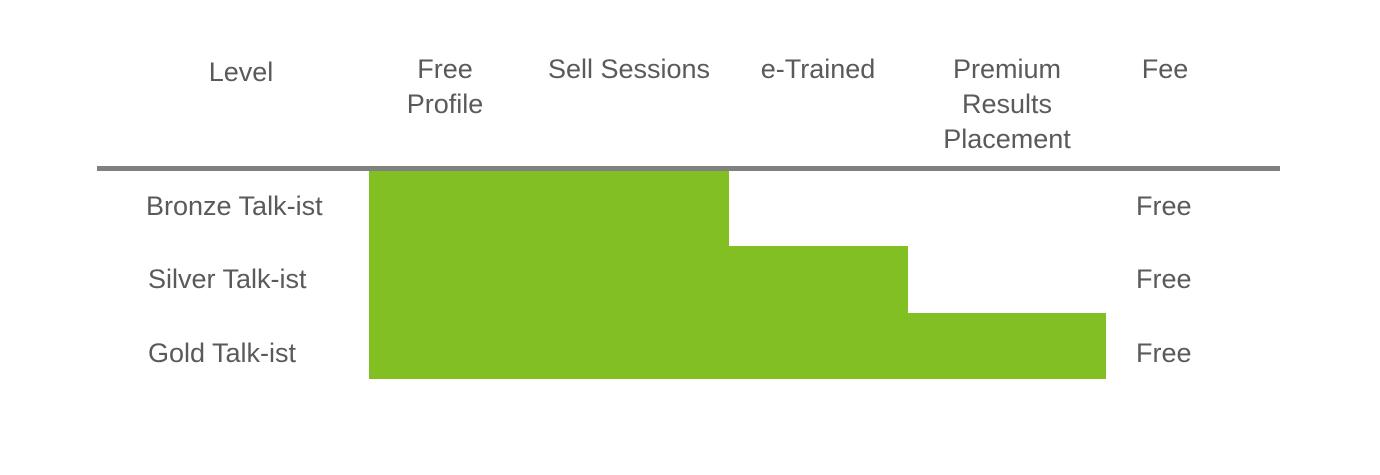  What do you see at coordinates (1007, 104) in the screenshot?
I see `header-premium-results-placement: Premium Results Placement` at bounding box center [1007, 104].